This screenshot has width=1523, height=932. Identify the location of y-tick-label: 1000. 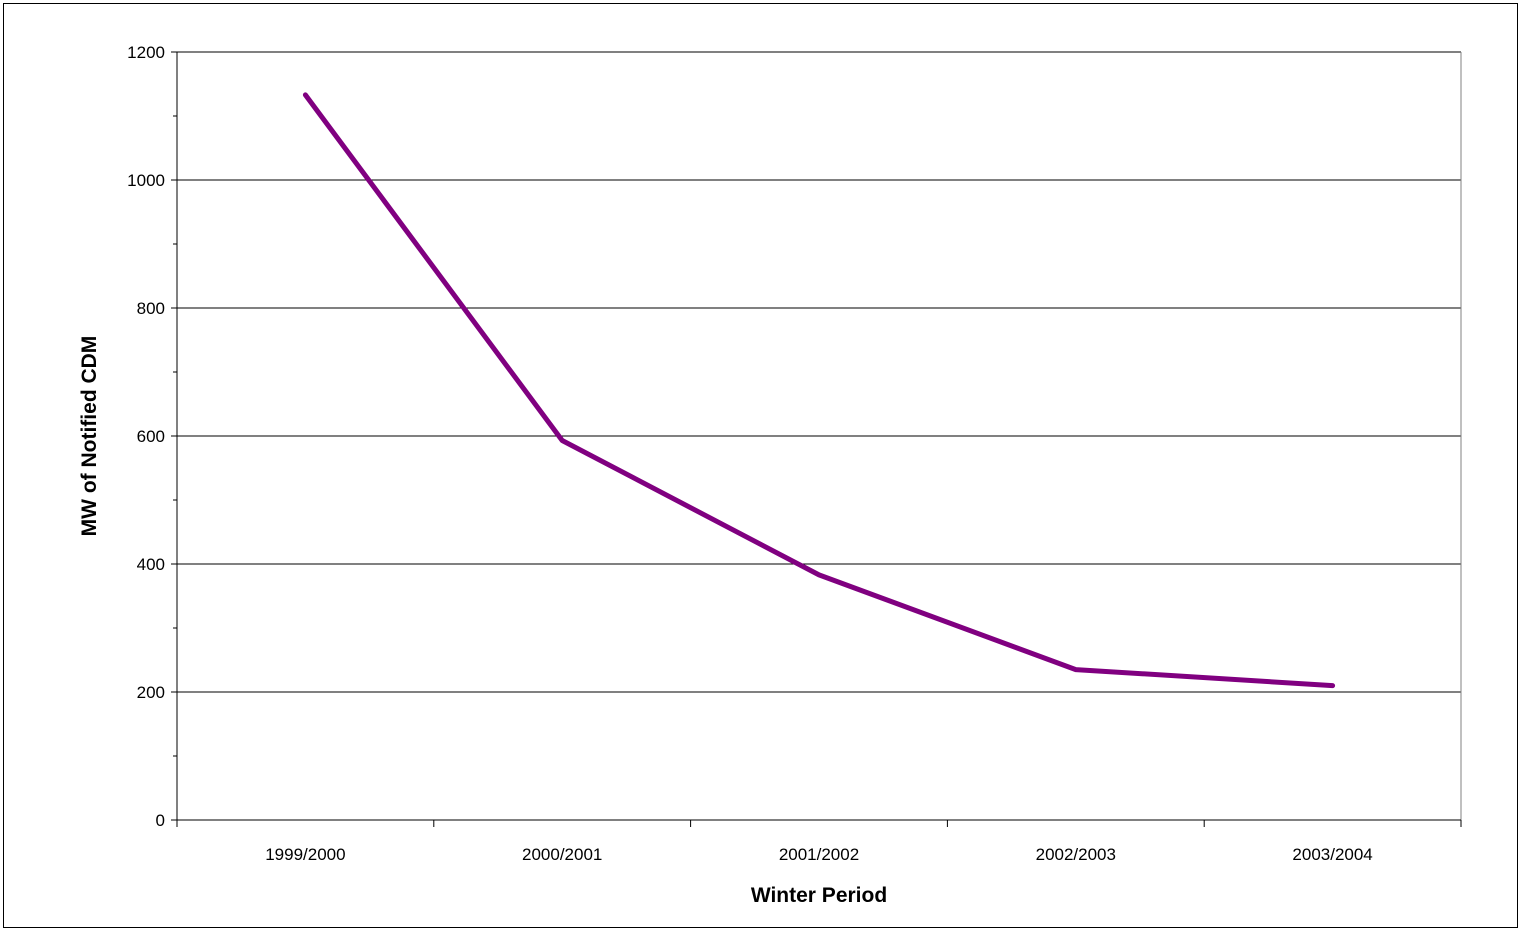
(146, 180).